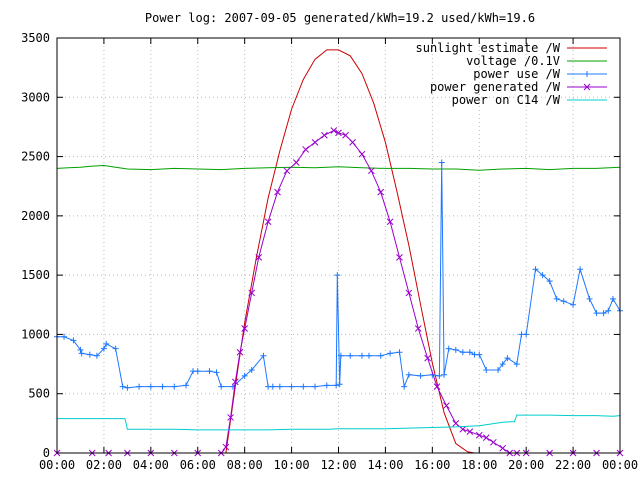  I want to click on series-voltage-0-1v, so click(338, 167).